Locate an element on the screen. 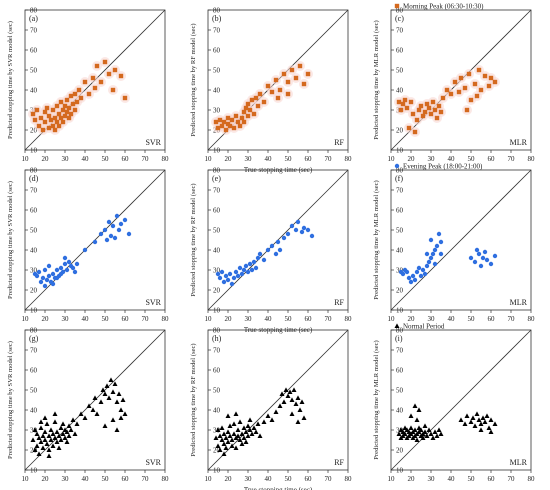 This screenshot has height=490, width=550. y-tick-label: 60 is located at coordinates (400, 211).